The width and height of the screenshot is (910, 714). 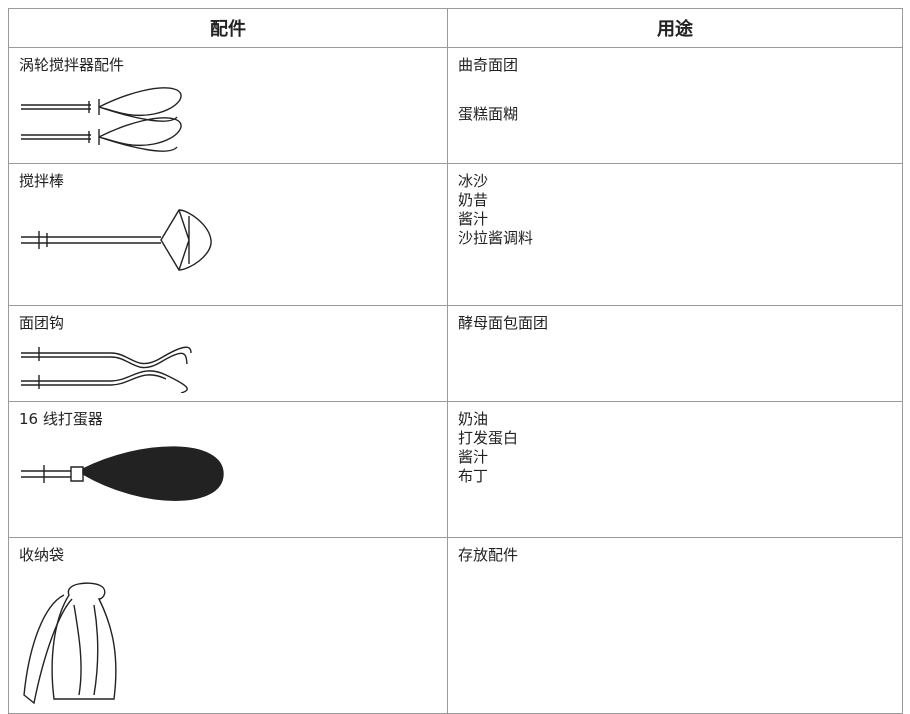 I want to click on storage-bag-icon, so click(x=70, y=643).